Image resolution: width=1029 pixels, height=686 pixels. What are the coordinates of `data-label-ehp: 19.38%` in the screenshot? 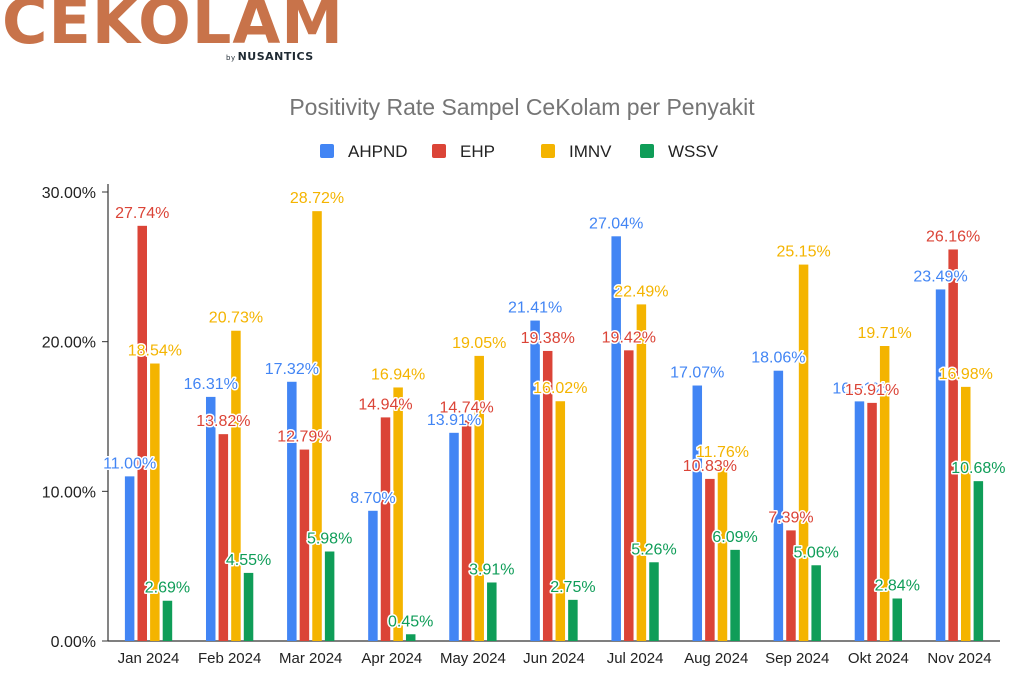 It's located at (548, 338).